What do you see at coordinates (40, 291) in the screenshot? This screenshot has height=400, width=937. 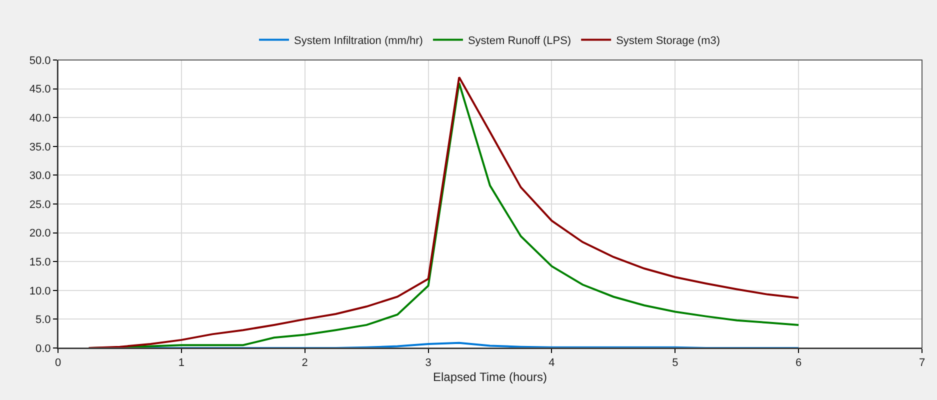 I see `y-tick-label: 10.0` at bounding box center [40, 291].